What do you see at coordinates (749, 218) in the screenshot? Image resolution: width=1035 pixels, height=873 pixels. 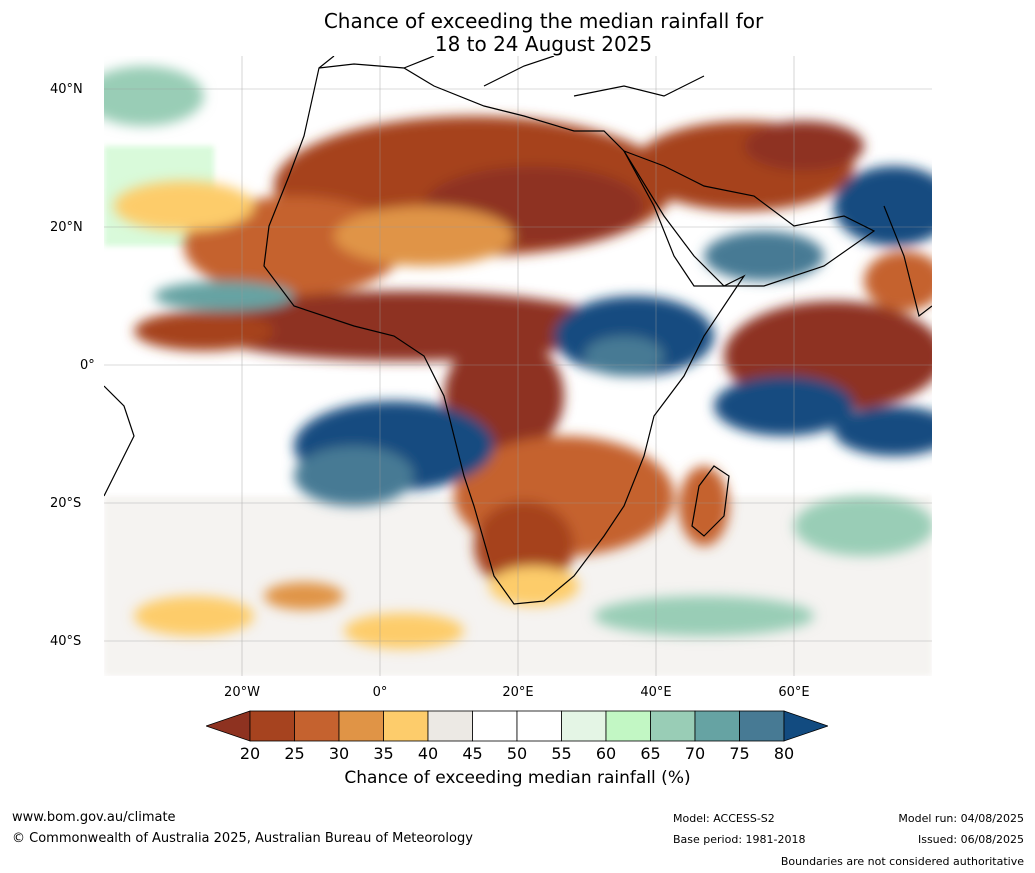 I see `arabia-coastline` at bounding box center [749, 218].